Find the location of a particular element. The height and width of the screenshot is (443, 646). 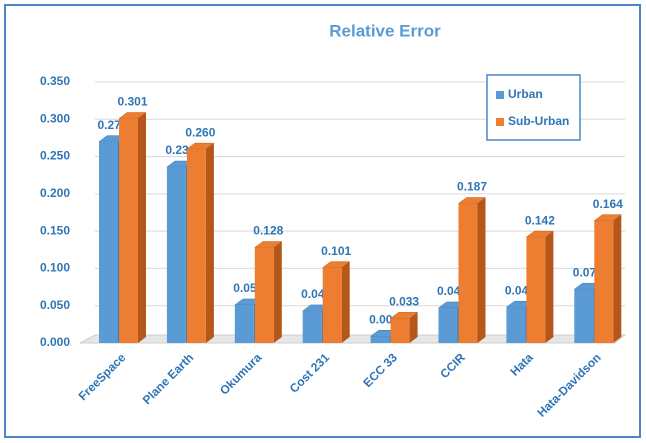

chart-title: Relative Error is located at coordinates (385, 30).